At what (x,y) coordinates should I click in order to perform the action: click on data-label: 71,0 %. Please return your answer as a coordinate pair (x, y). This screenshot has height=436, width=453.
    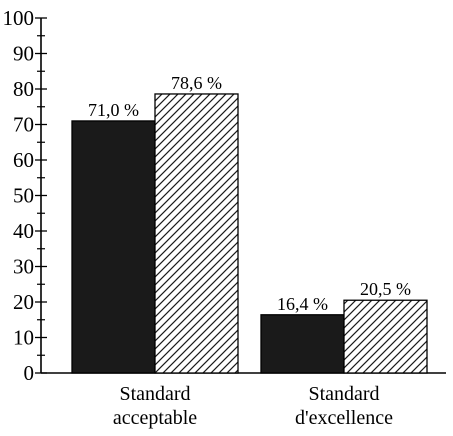
    Looking at the image, I should click on (113, 110).